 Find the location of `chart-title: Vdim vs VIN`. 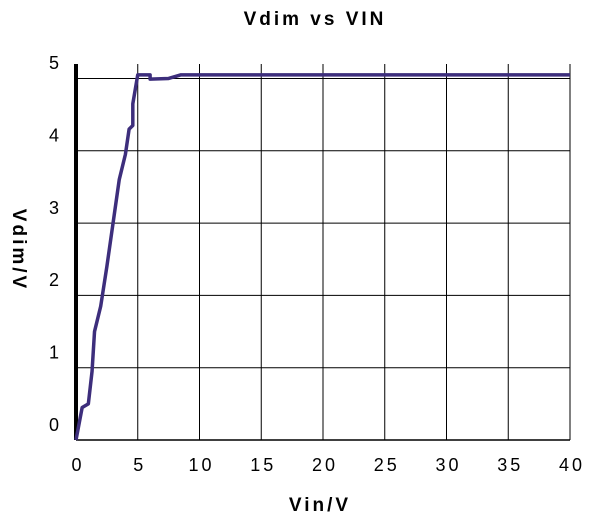

chart-title: Vdim vs VIN is located at coordinates (315, 19).